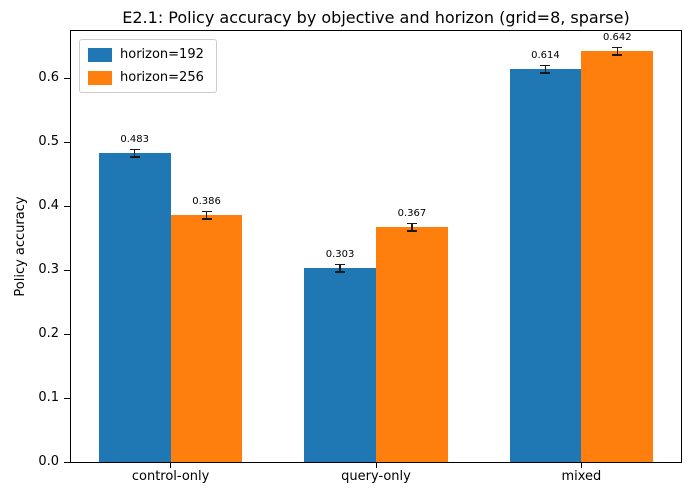  Describe the element at coordinates (134, 140) in the screenshot. I see `bar-value-label: 0.483` at that location.